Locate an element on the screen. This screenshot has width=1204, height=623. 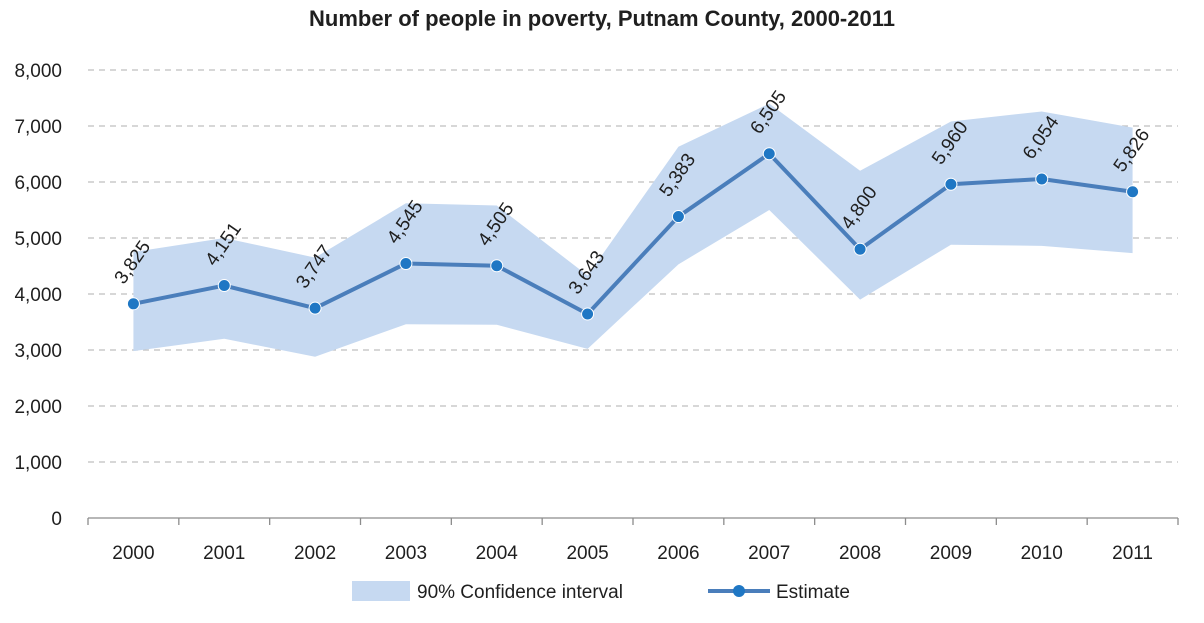
legend-swatch-band is located at coordinates (381, 591).